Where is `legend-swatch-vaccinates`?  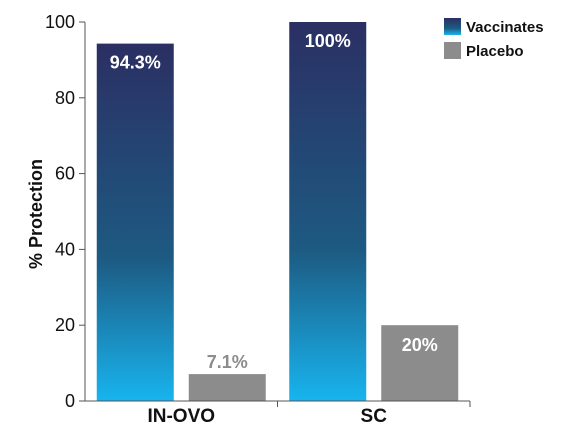 legend-swatch-vaccinates is located at coordinates (452, 26).